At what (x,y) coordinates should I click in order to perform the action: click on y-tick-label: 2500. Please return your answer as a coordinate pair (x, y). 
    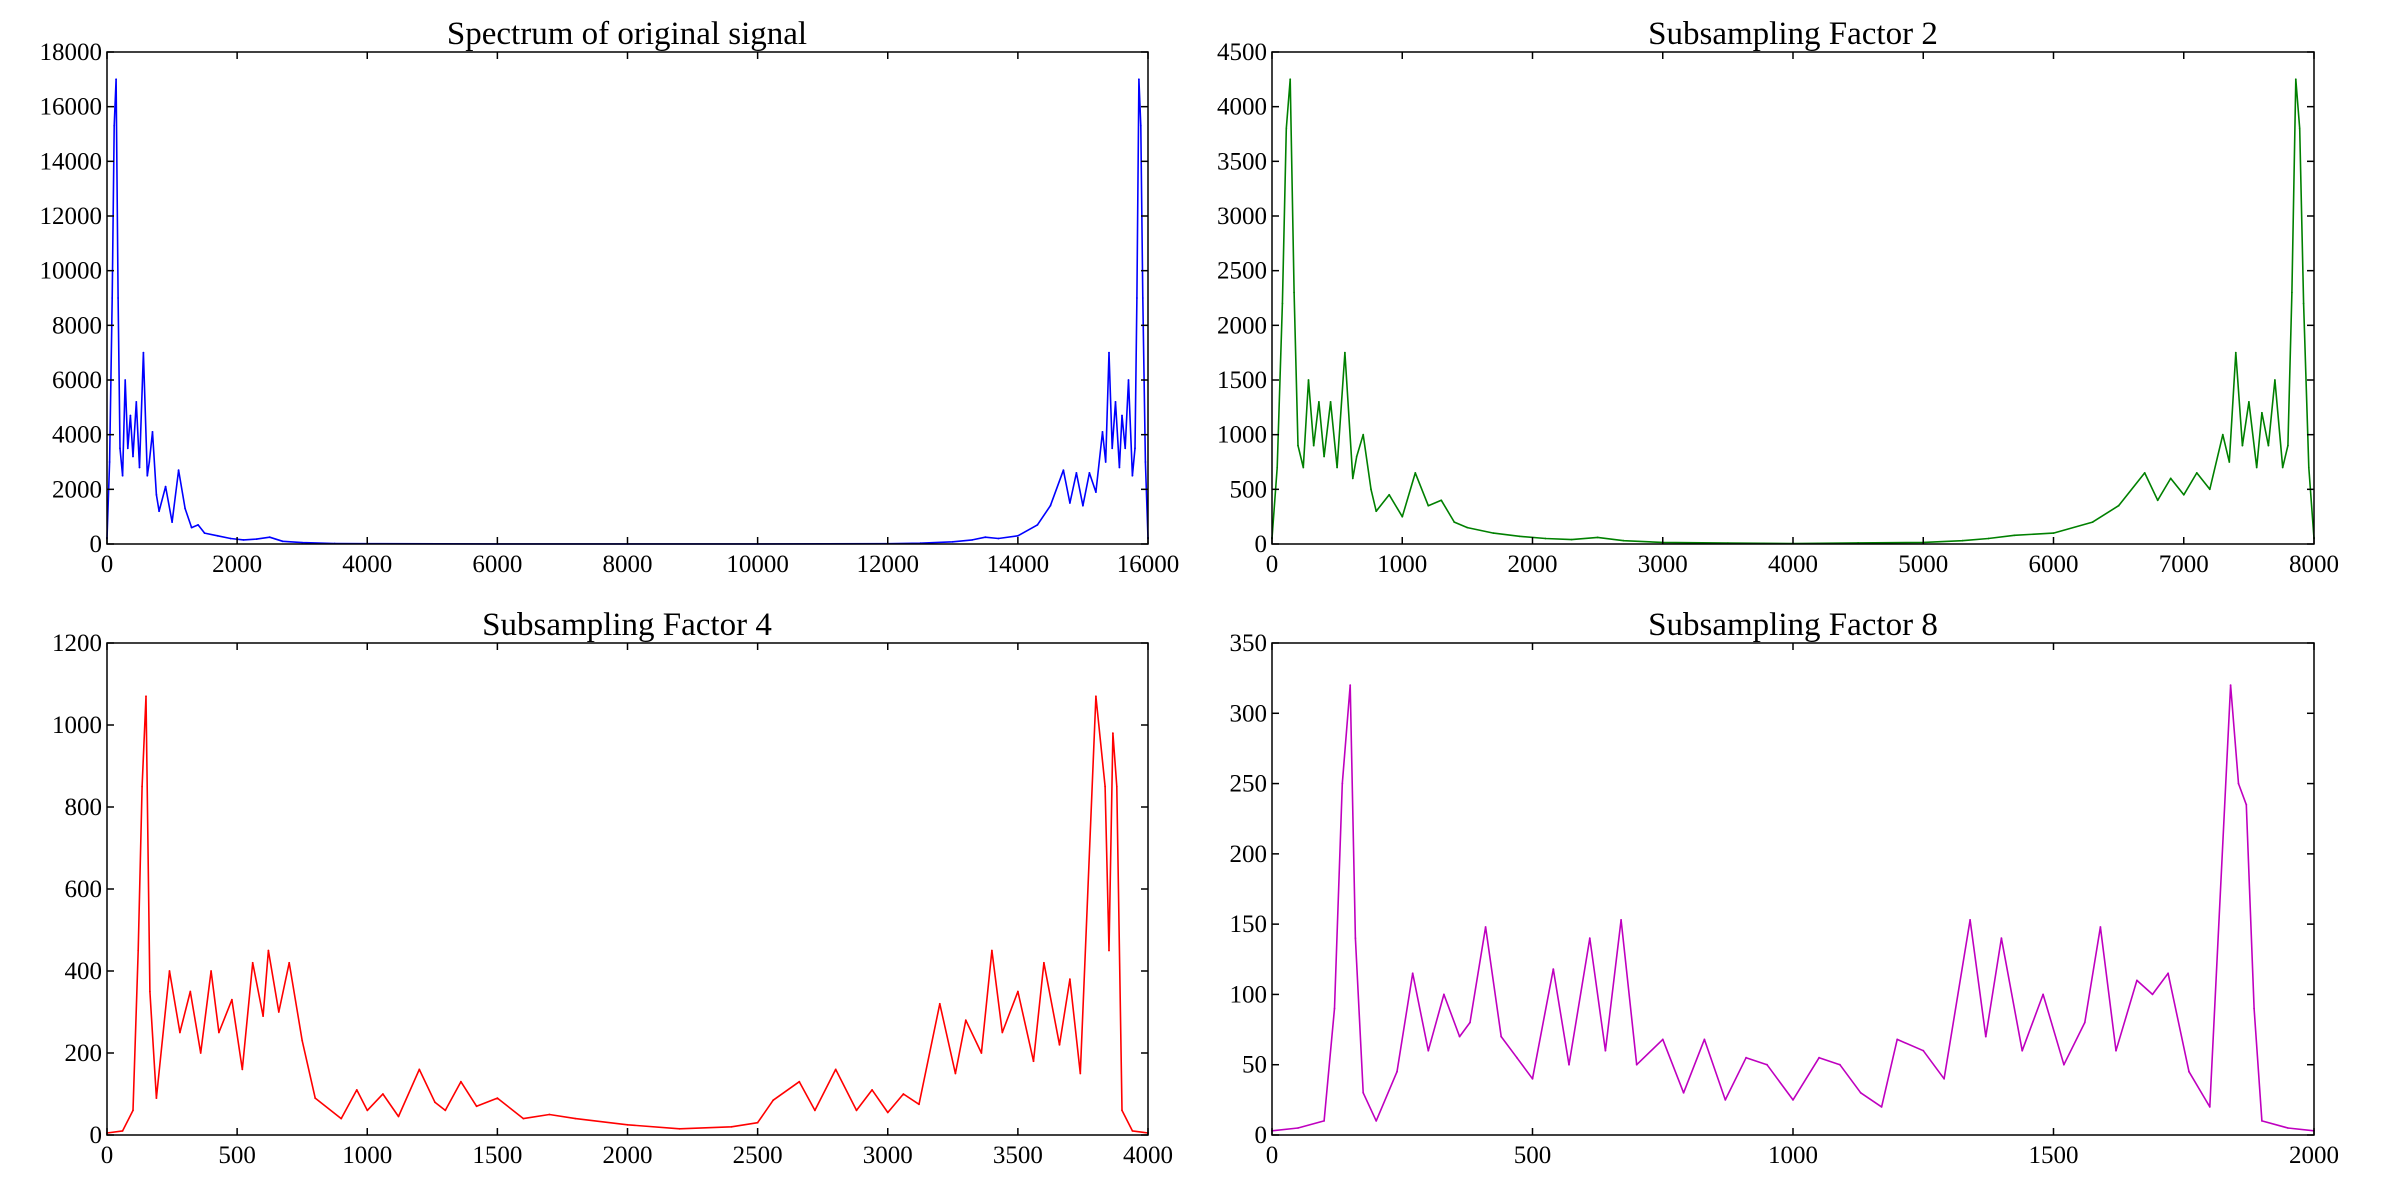
    Looking at the image, I should click on (1242, 271).